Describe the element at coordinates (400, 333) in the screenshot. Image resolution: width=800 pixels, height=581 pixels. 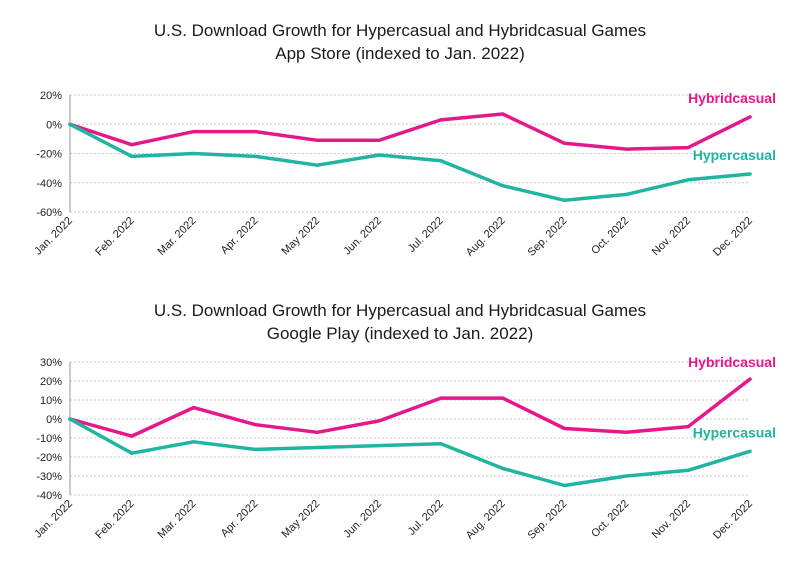
I see `chart-subtitle: Google Play (indexed to Jan. 2022)` at that location.